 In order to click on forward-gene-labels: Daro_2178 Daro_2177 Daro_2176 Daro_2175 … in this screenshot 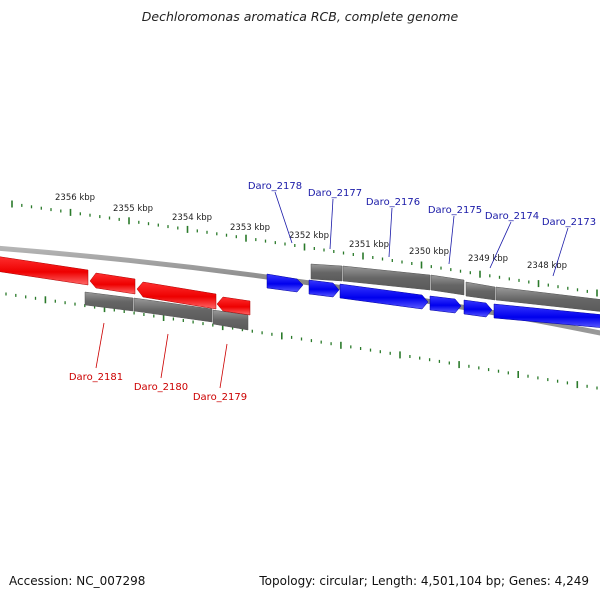, I will do `click(422, 204)`.